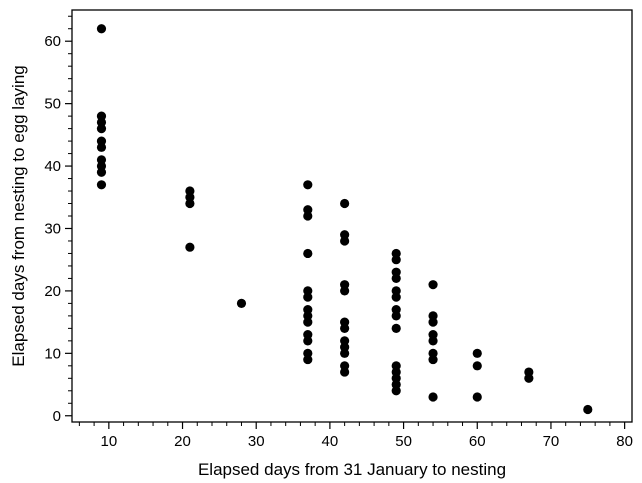  What do you see at coordinates (52, 41) in the screenshot?
I see `y-tick-label: 60` at bounding box center [52, 41].